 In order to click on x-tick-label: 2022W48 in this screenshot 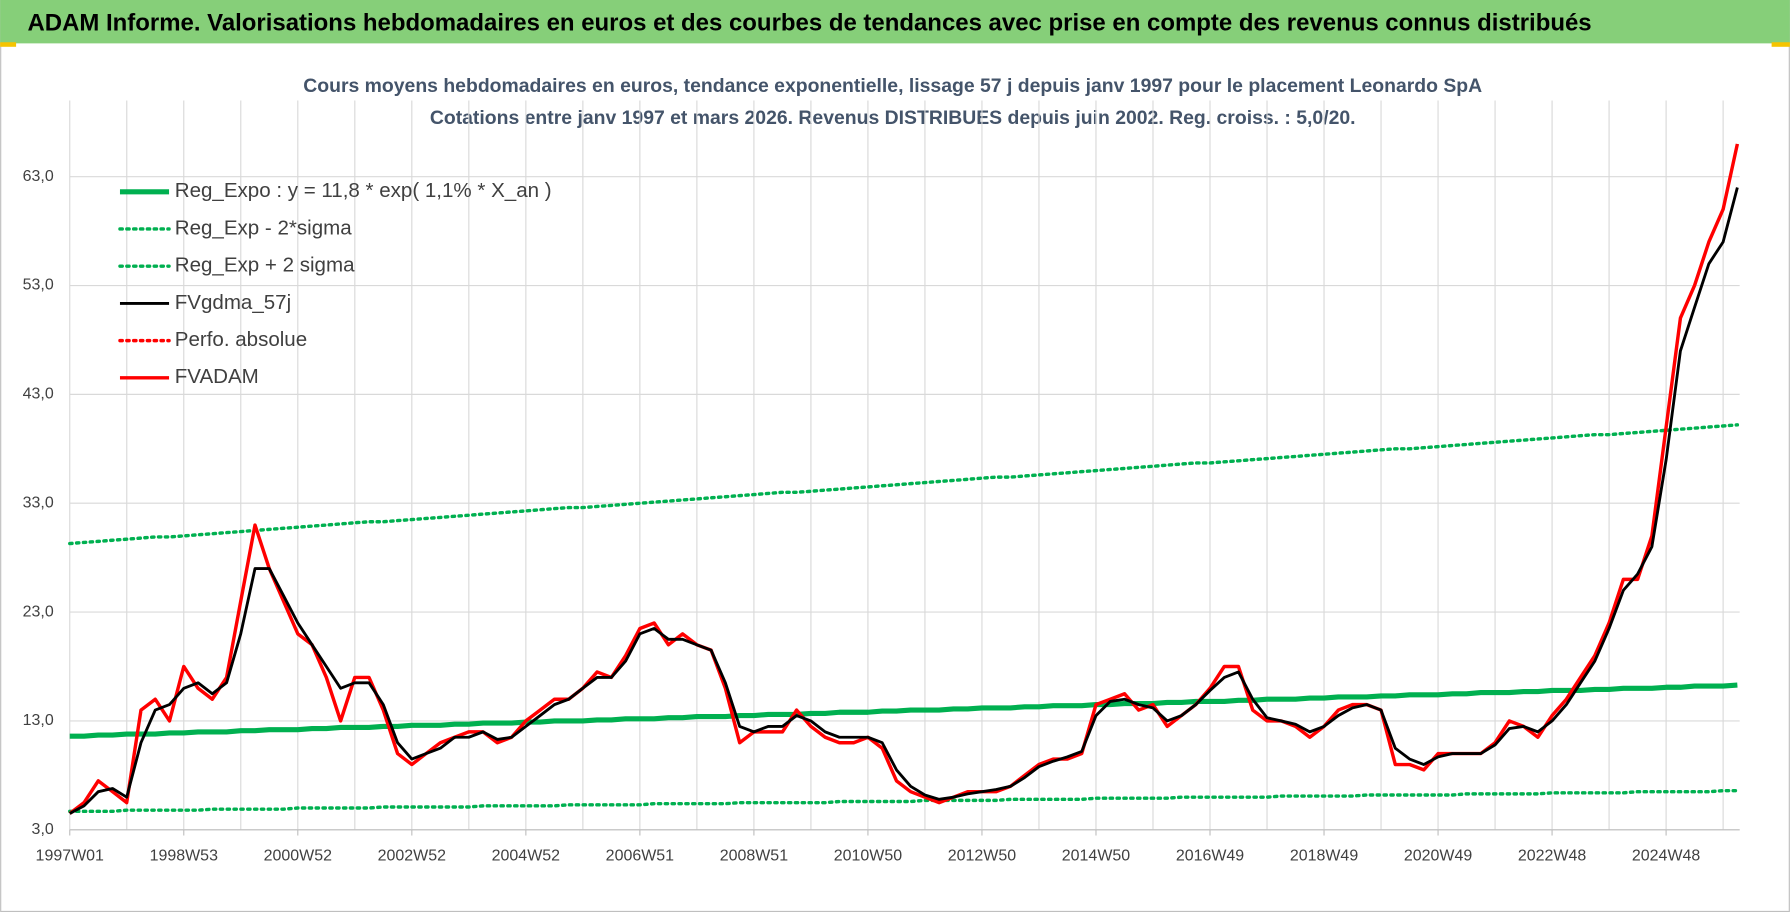, I will do `click(1552, 855)`.